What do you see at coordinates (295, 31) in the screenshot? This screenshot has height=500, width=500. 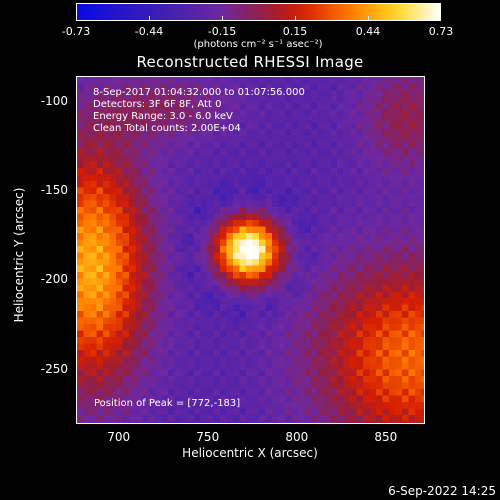 I see `colorbar-tick-label: 0.15` at bounding box center [295, 31].